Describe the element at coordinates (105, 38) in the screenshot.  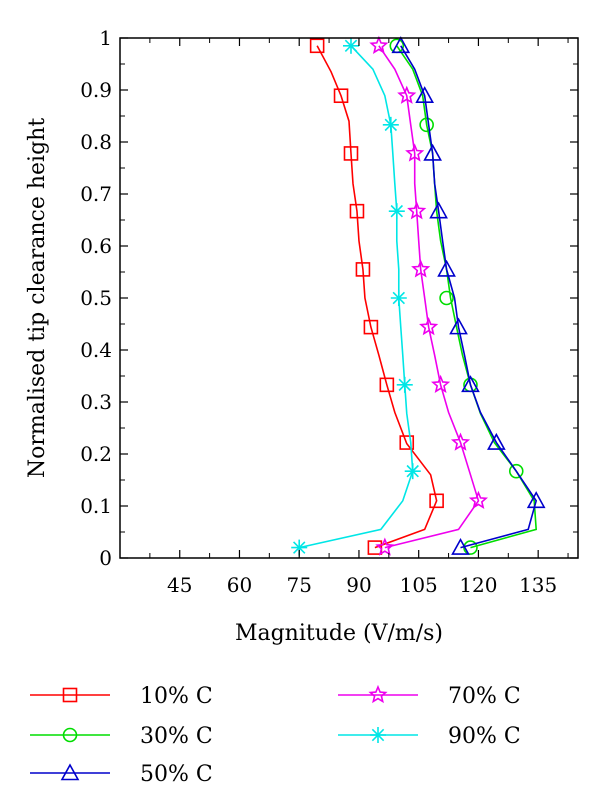
I see `y-tick-label: 1` at that location.